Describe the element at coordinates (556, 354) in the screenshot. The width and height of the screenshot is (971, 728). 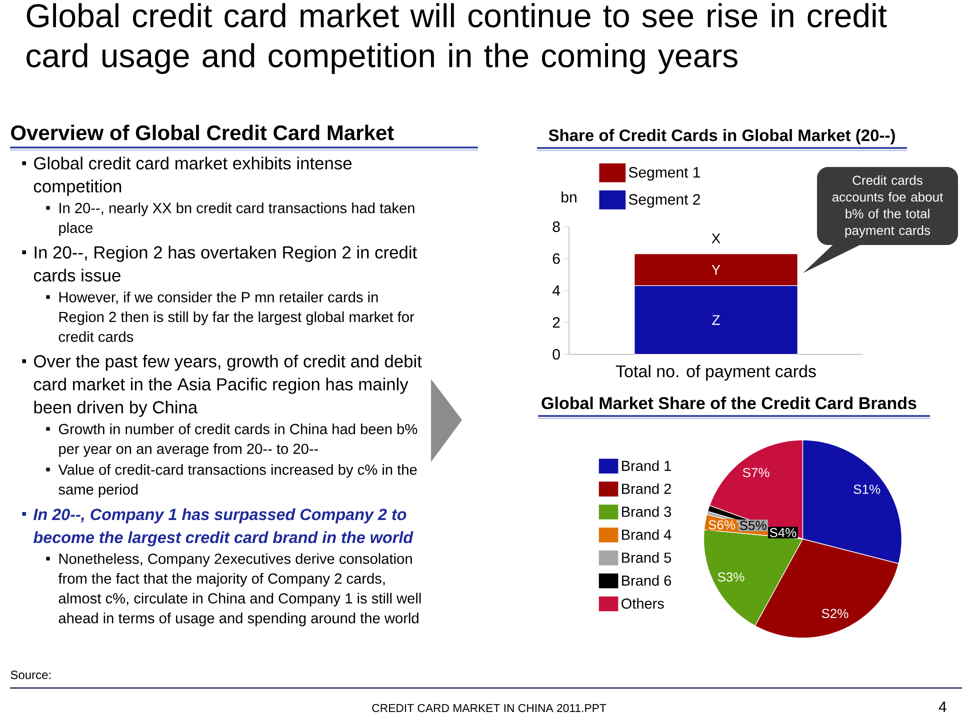
I see `y-tick-label: 0` at that location.